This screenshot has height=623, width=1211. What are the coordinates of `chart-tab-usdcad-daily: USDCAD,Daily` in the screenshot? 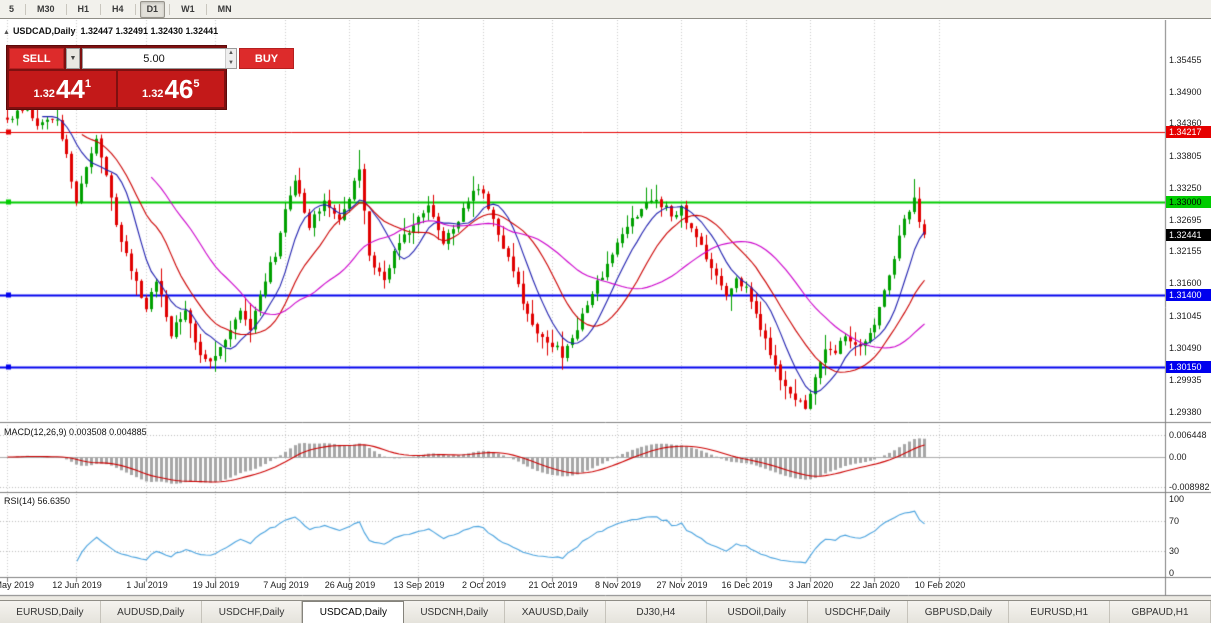 It's located at (353, 612).